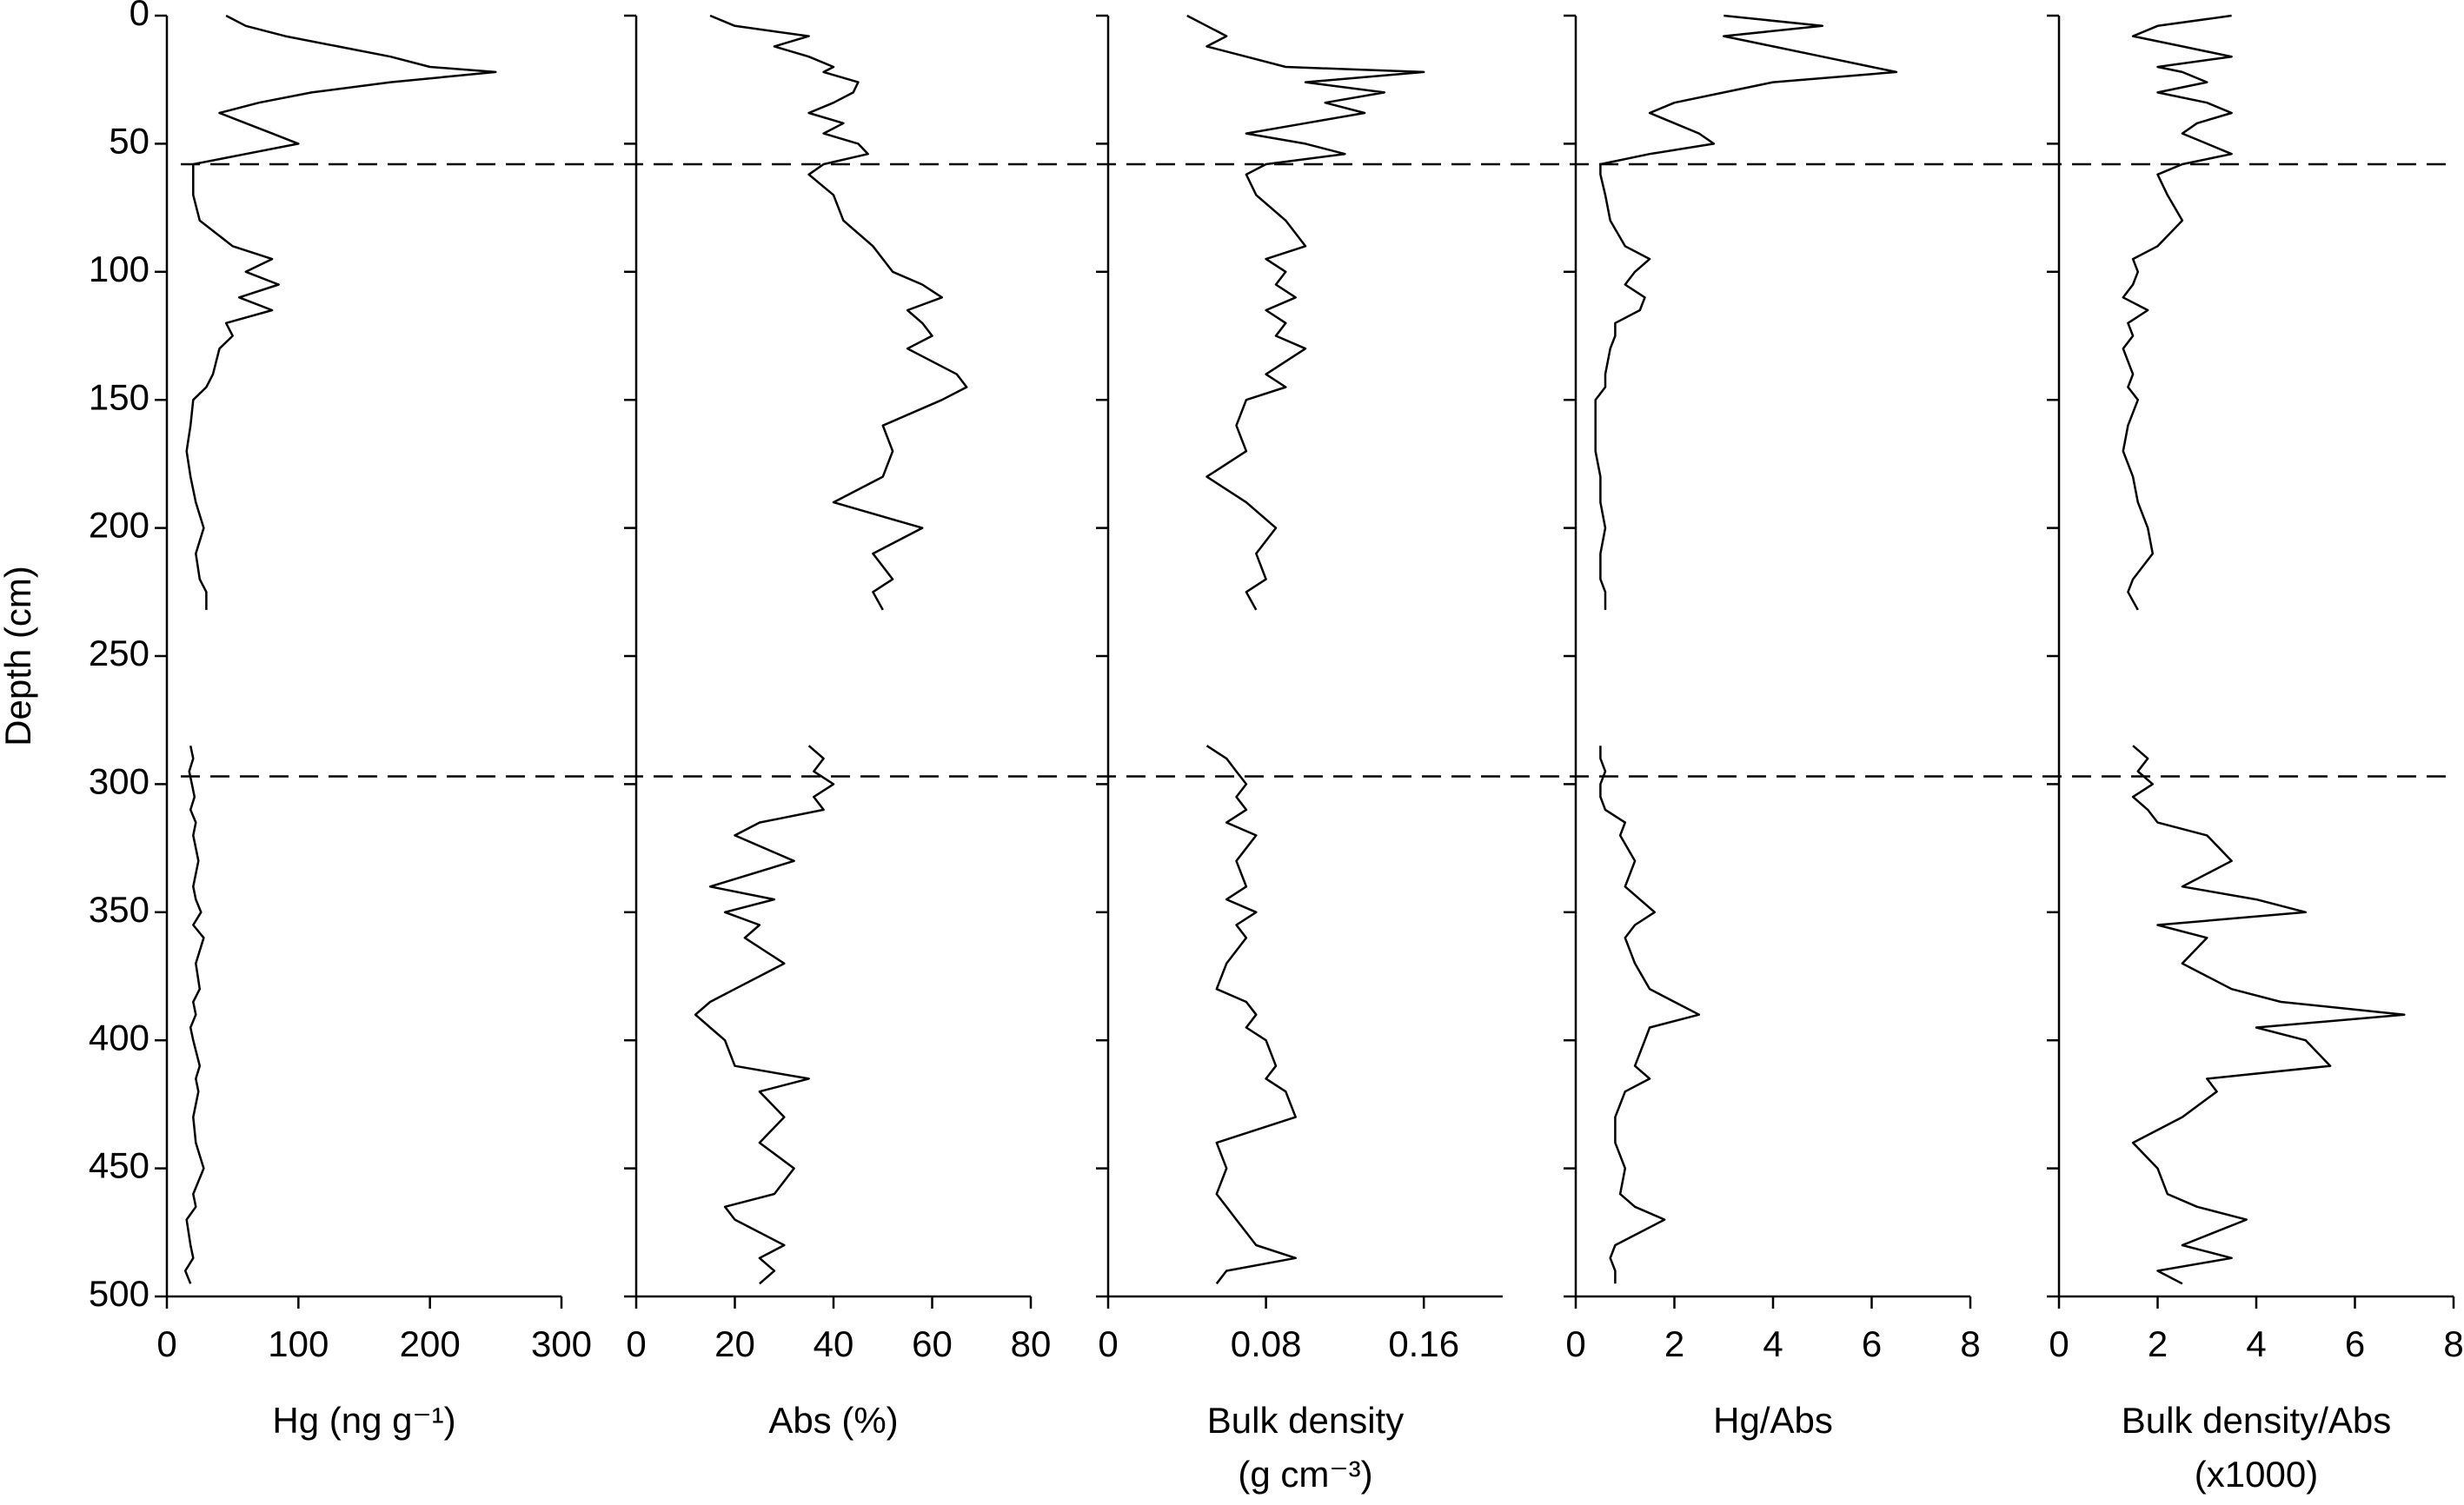 This screenshot has width=2464, height=1505. Describe the element at coordinates (1305, 1474) in the screenshot. I see `x-axis-label: (g cm⁻³)` at that location.